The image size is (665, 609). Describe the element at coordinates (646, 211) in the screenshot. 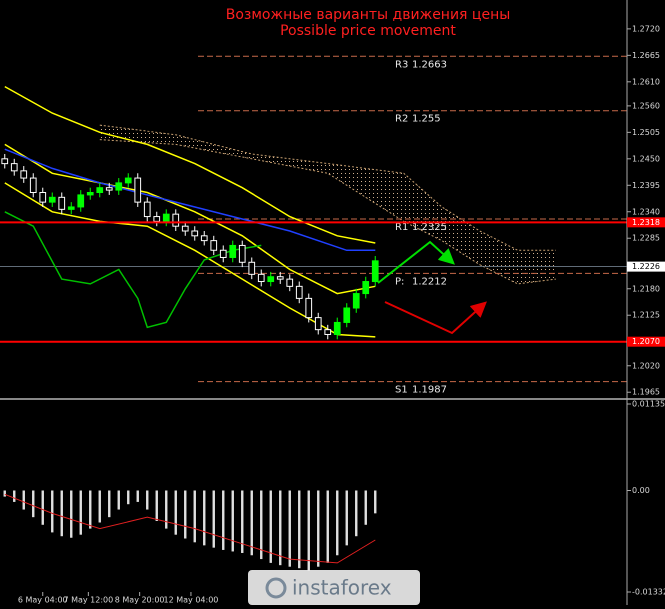

I see `y-tick-label: 1.2340` at that location.